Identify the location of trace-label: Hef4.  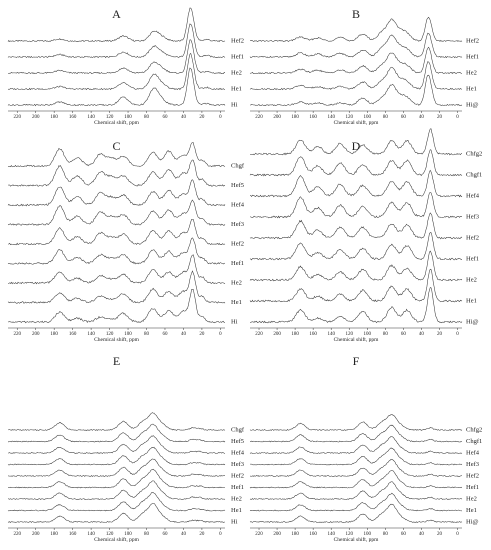
(473, 453).